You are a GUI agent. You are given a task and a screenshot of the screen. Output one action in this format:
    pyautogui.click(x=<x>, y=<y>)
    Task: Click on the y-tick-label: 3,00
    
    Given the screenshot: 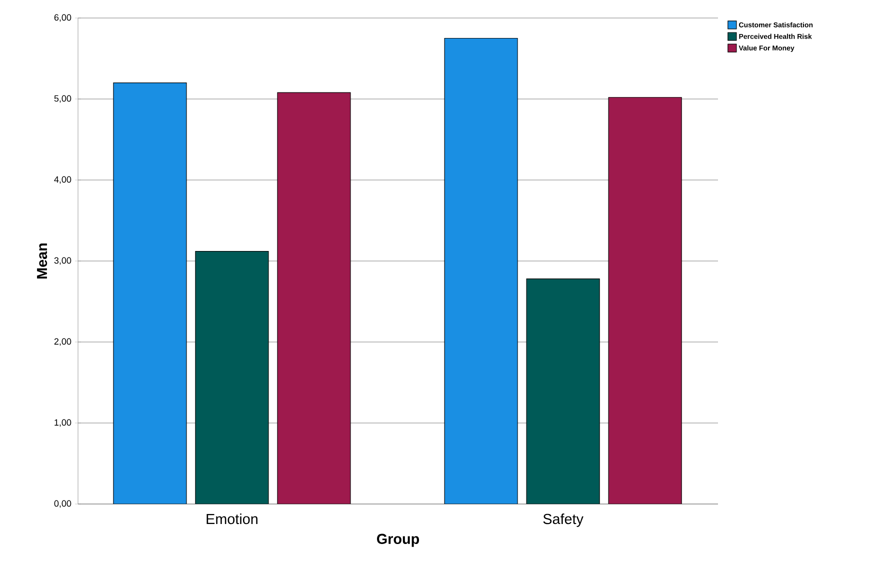 What is the action you would take?
    pyautogui.click(x=63, y=261)
    